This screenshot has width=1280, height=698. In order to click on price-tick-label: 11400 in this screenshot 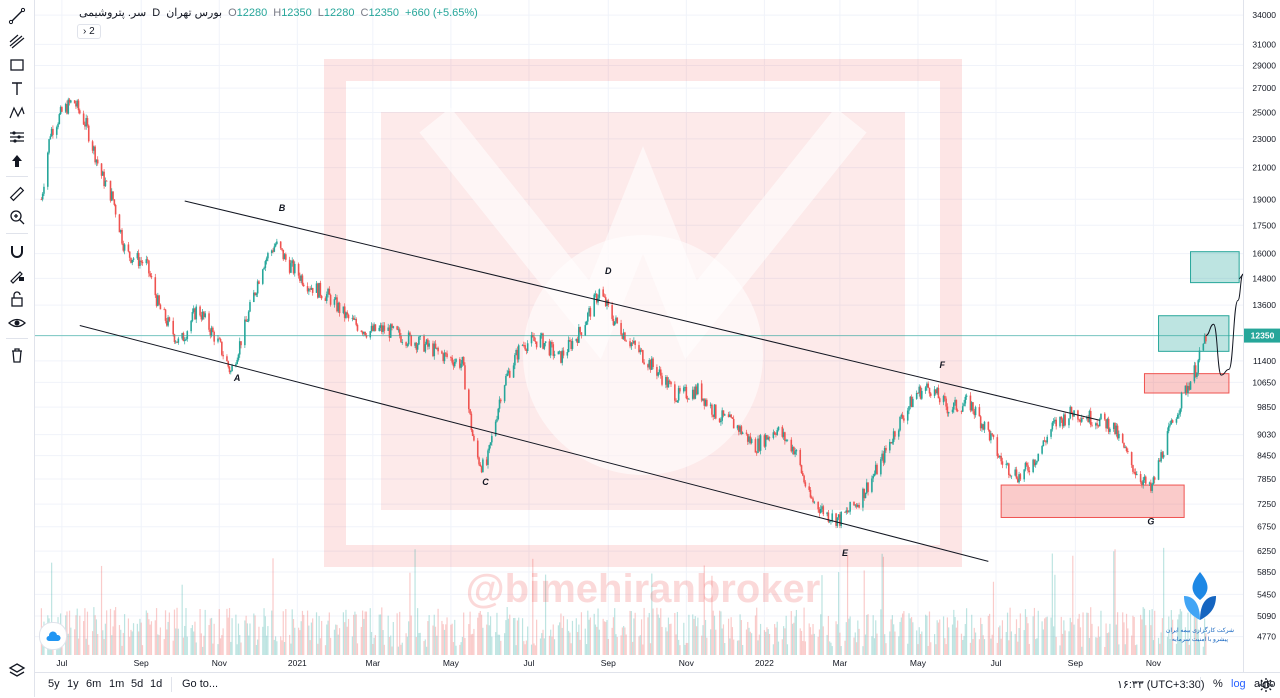, I will do `click(1264, 361)`.